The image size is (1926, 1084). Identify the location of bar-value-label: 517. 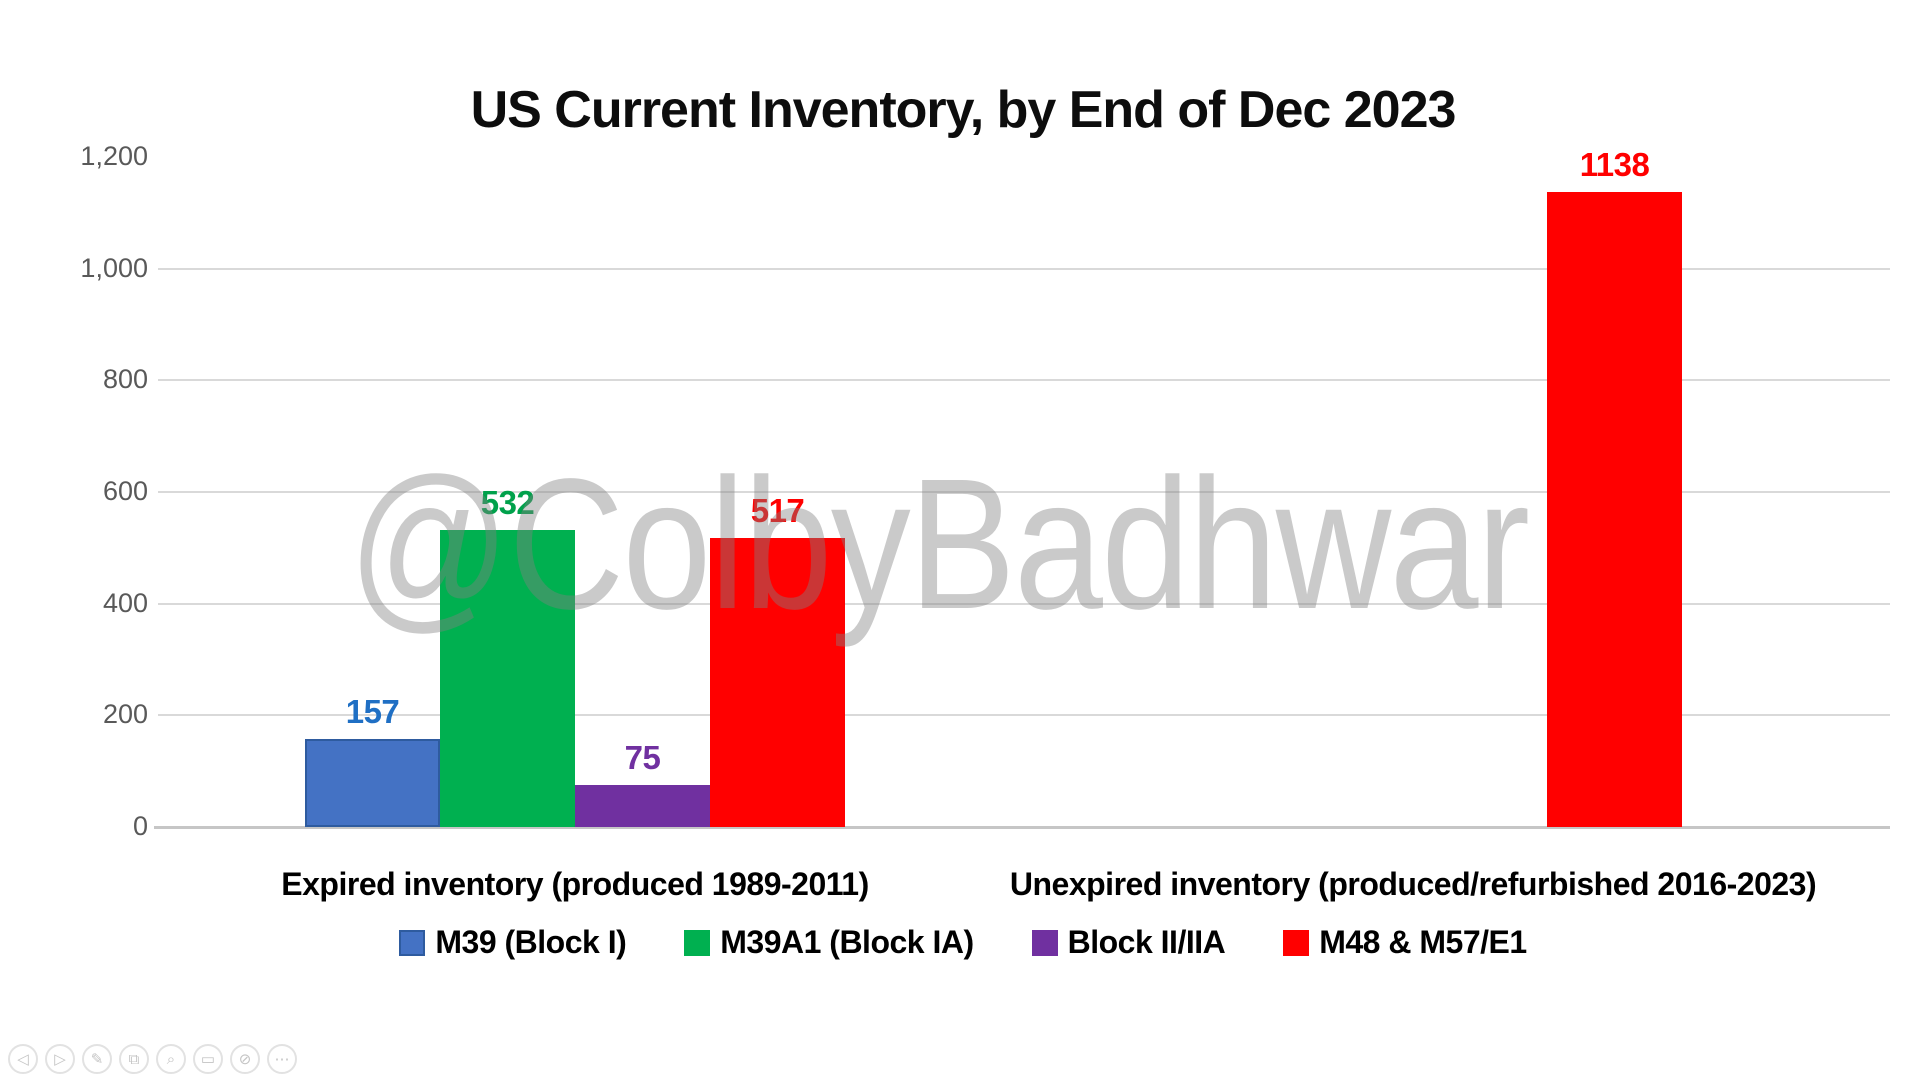
(777, 510).